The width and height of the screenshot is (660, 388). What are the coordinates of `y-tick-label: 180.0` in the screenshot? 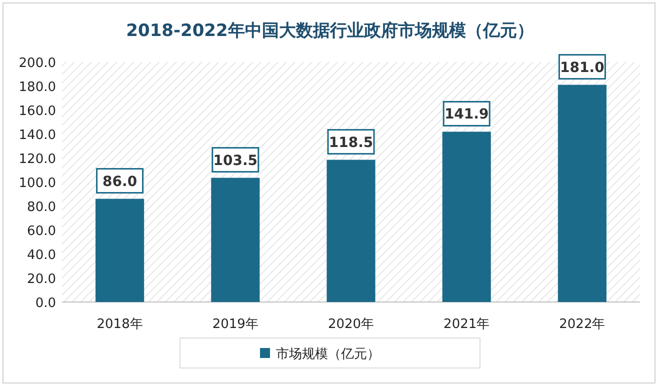 It's located at (37, 87).